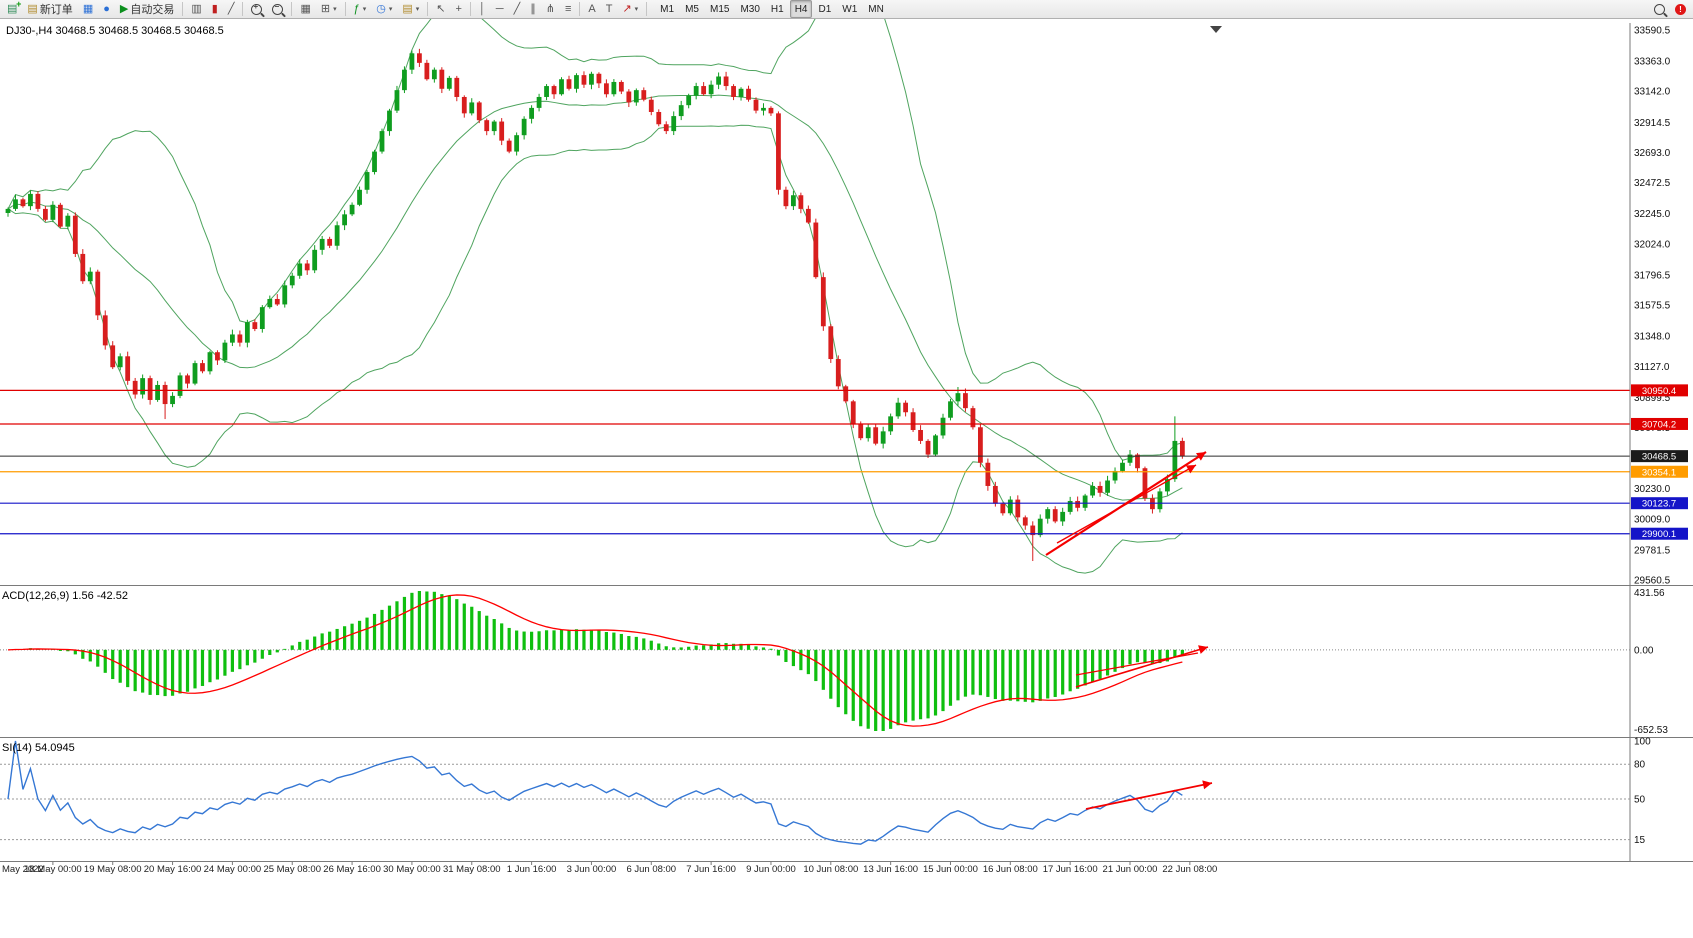  I want to click on timeframe-m15: M15, so click(719, 9).